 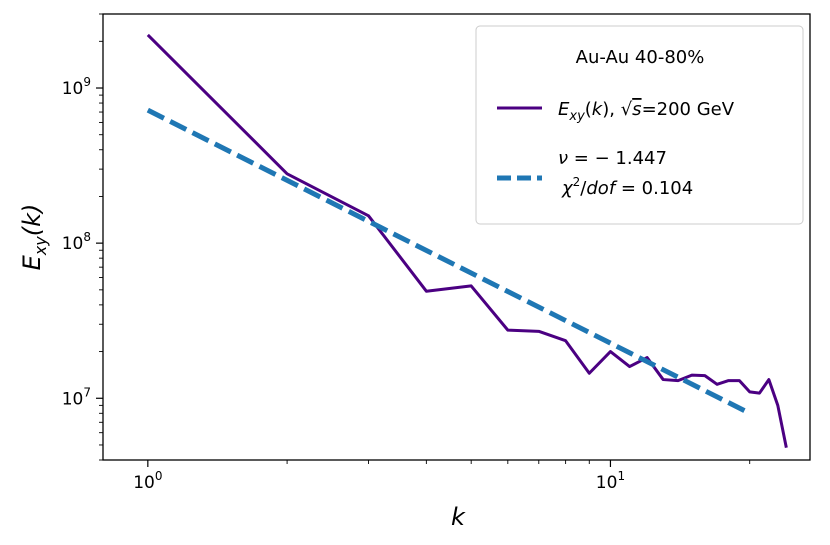 What do you see at coordinates (76, 87) in the screenshot?
I see `y-tick-label: 10⁹` at bounding box center [76, 87].